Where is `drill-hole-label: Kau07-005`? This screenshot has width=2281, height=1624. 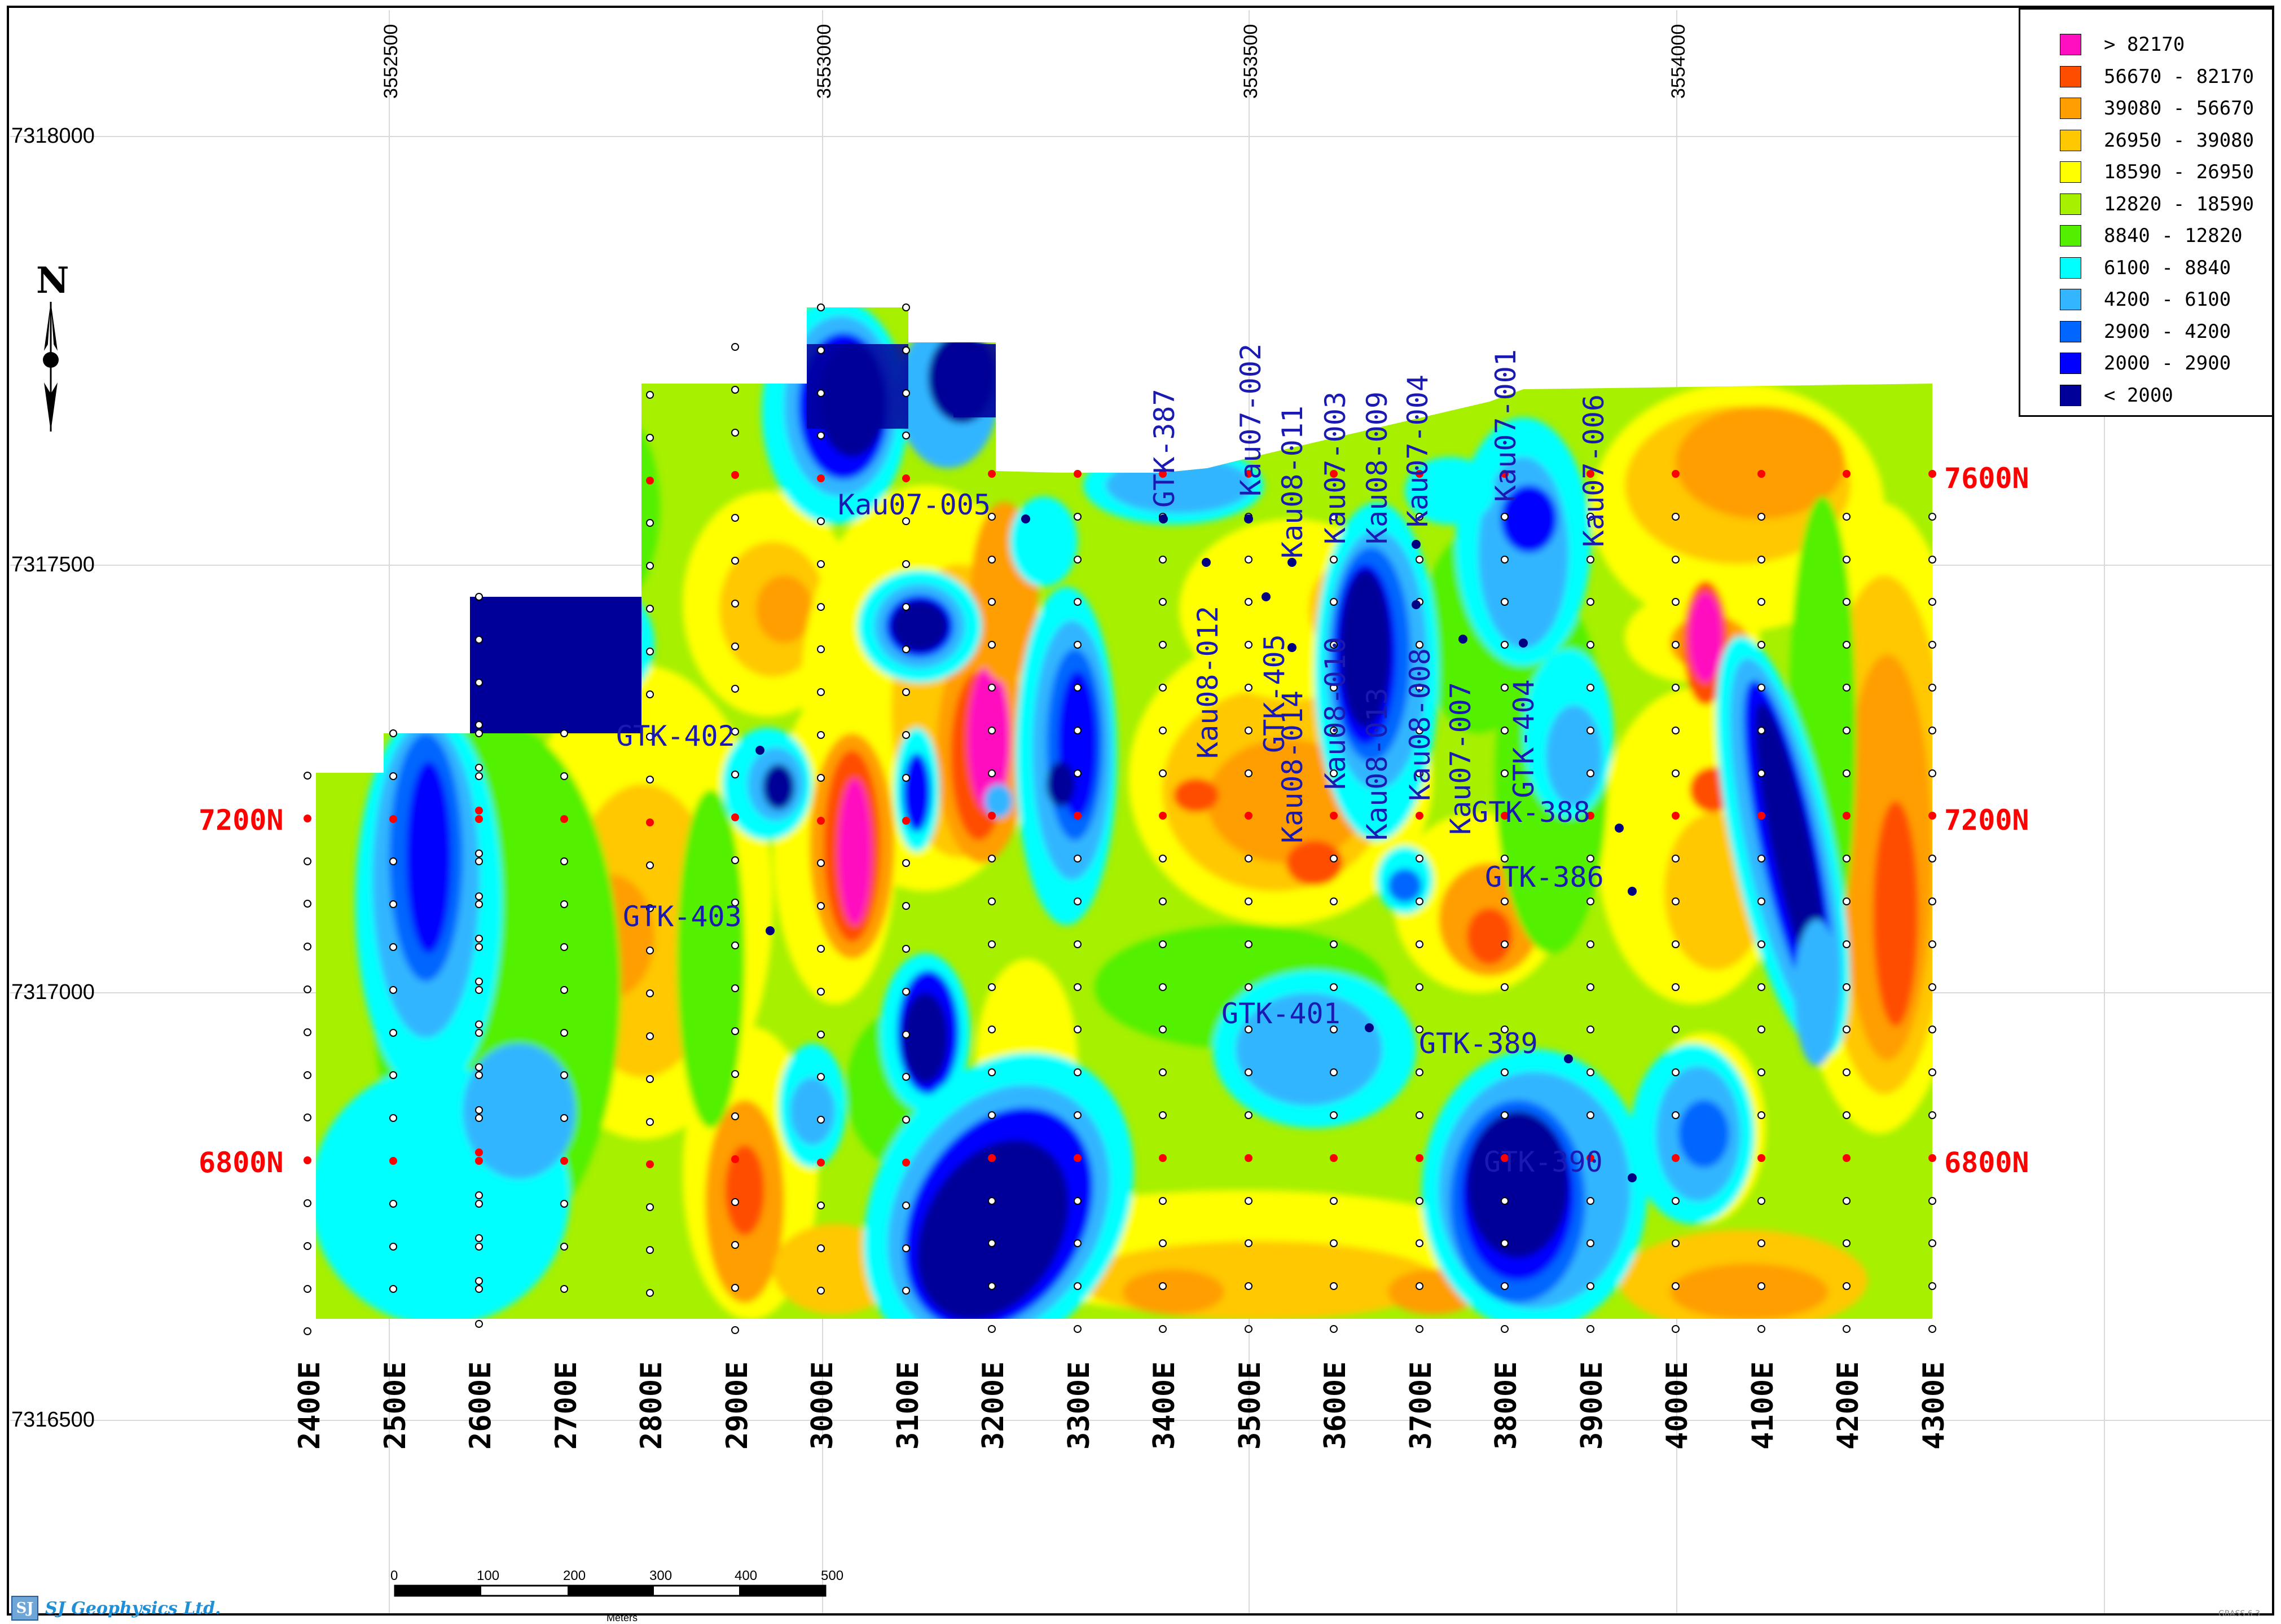
drill-hole-label: Kau07-005 is located at coordinates (914, 505).